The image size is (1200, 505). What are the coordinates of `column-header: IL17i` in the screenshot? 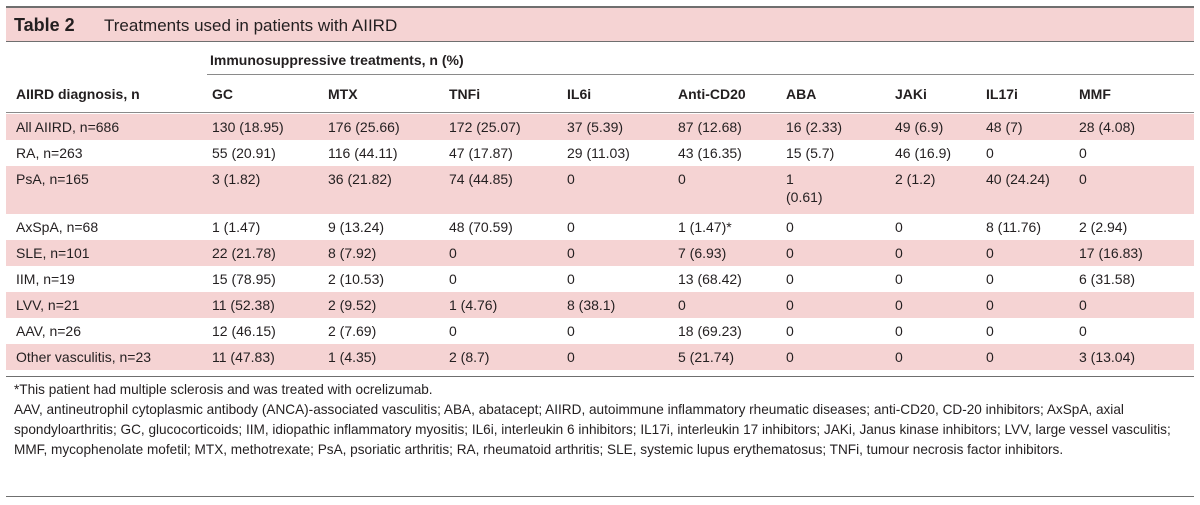 It's located at (1002, 94).